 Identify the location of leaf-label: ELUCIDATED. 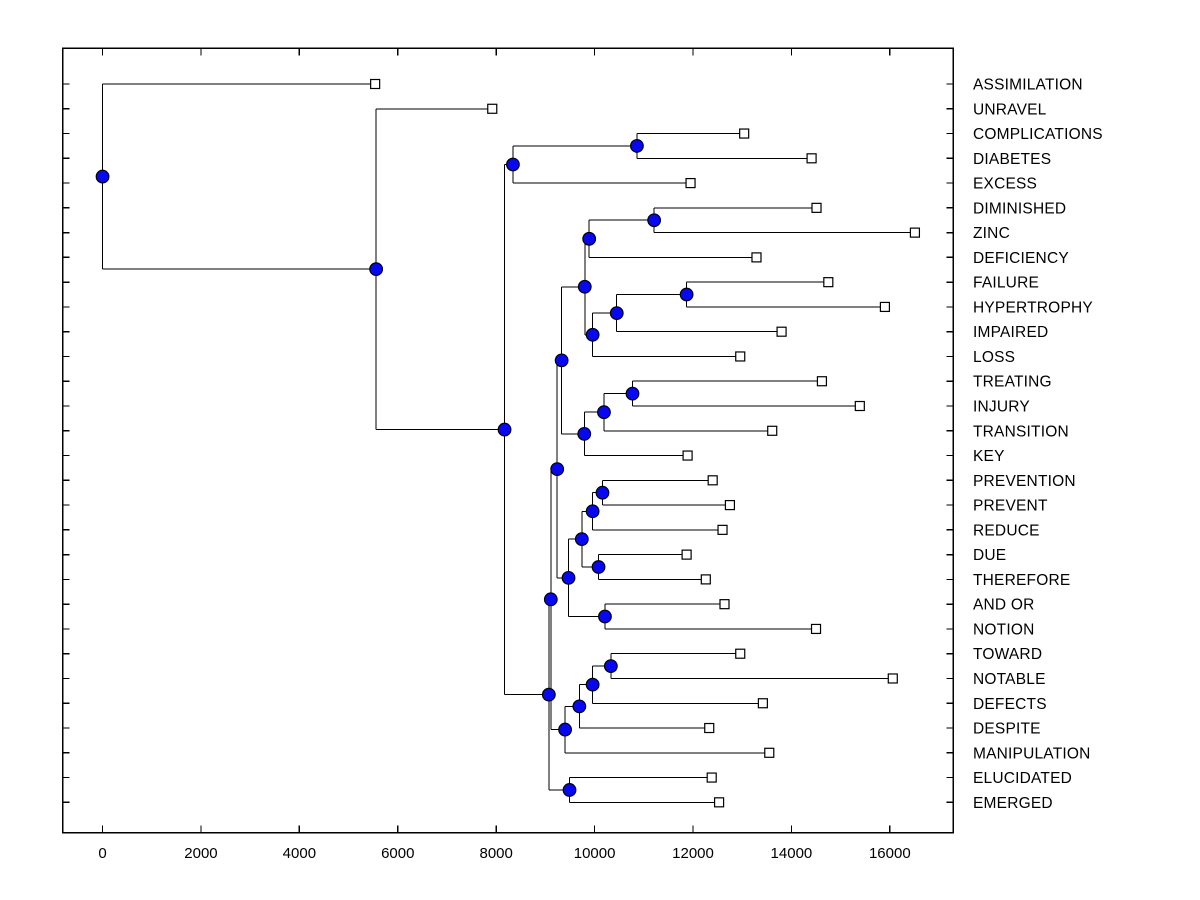
(1022, 778).